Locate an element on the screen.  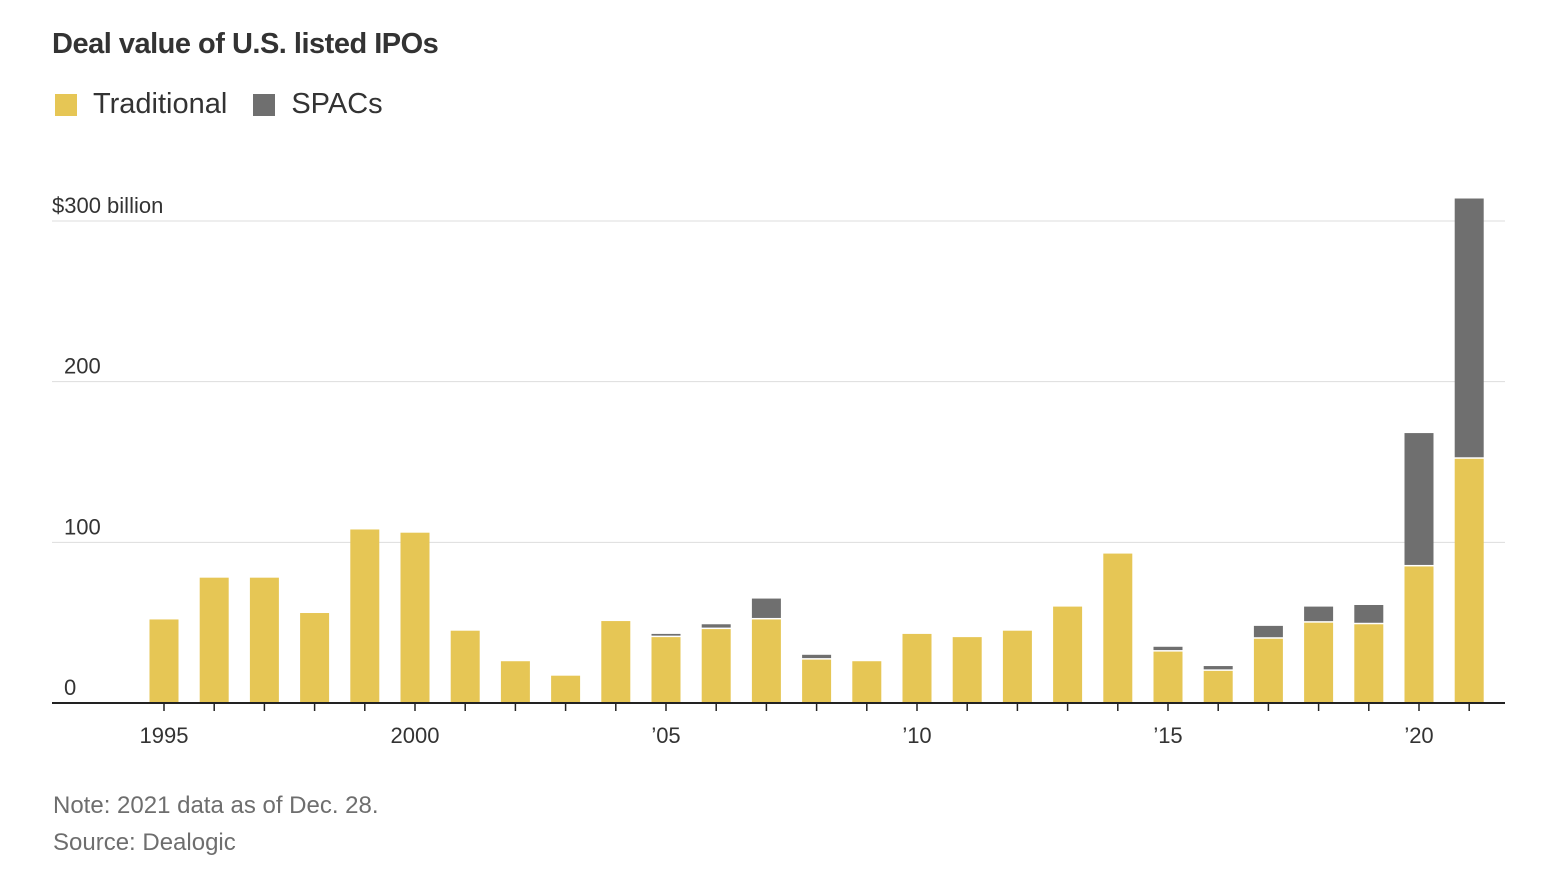
legend-item-spacs: SPACs is located at coordinates (318, 104).